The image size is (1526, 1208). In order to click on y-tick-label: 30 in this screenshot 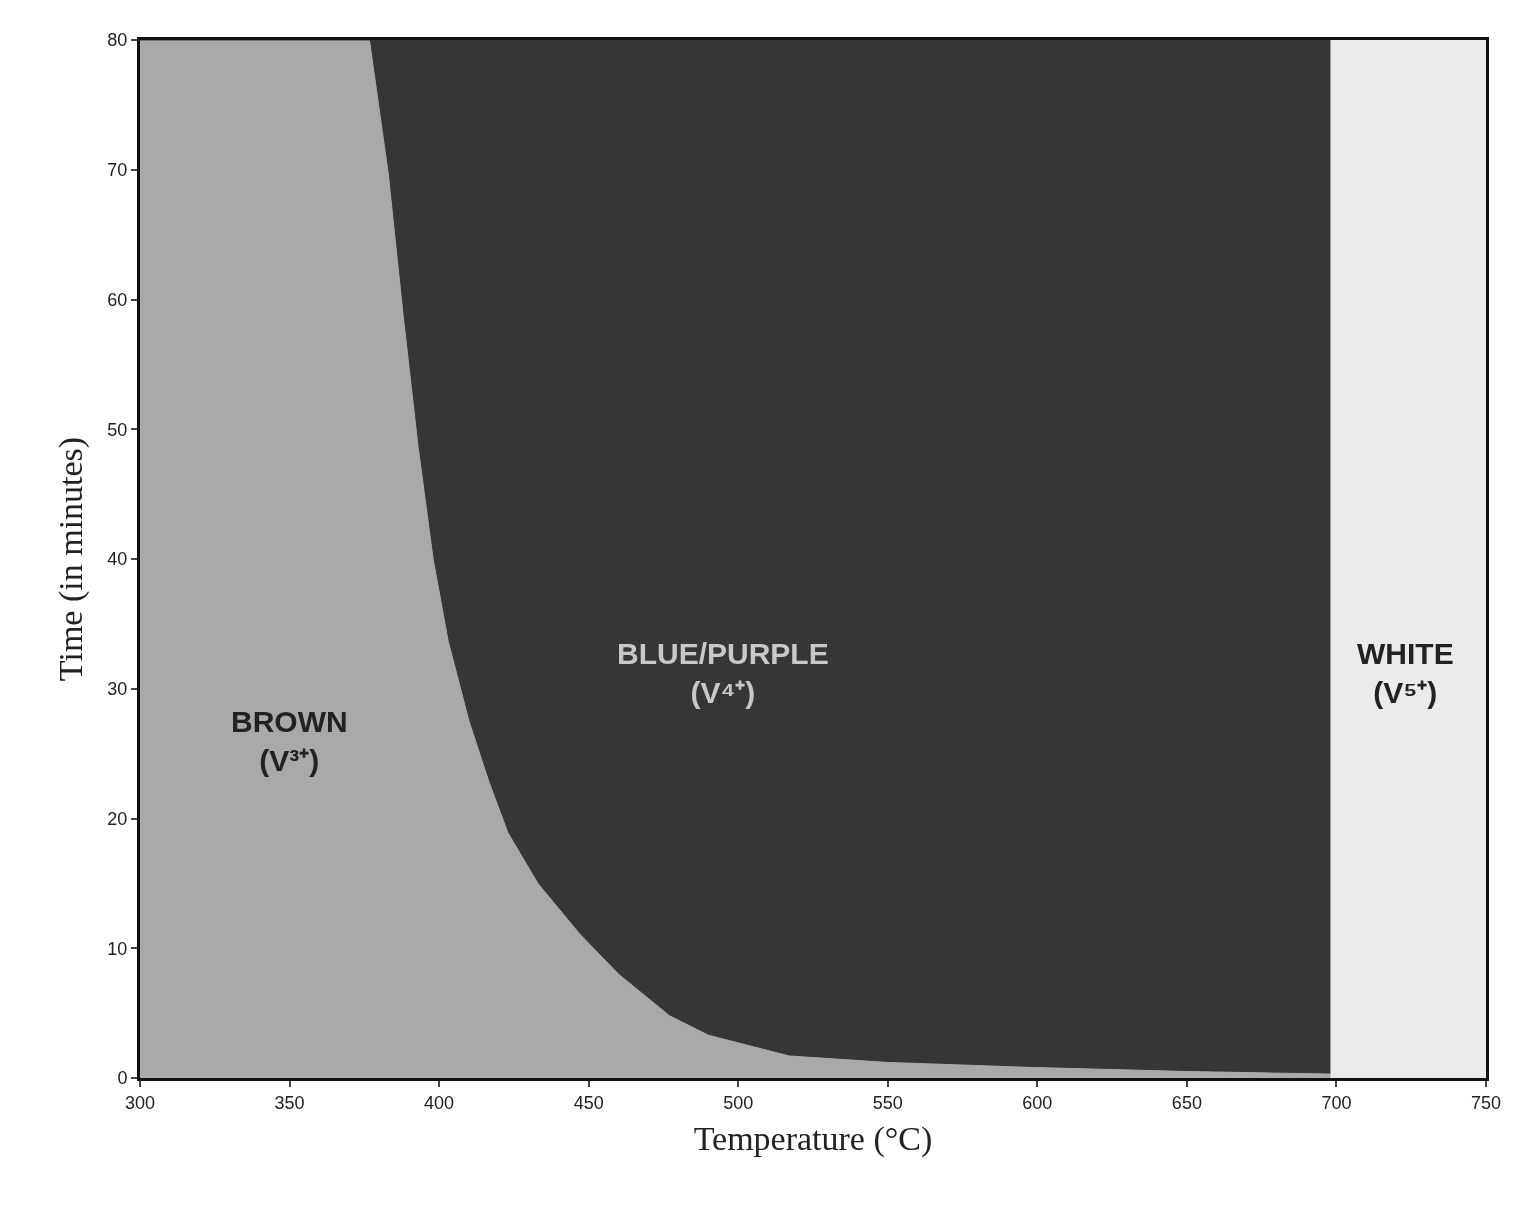, I will do `click(117, 689)`.